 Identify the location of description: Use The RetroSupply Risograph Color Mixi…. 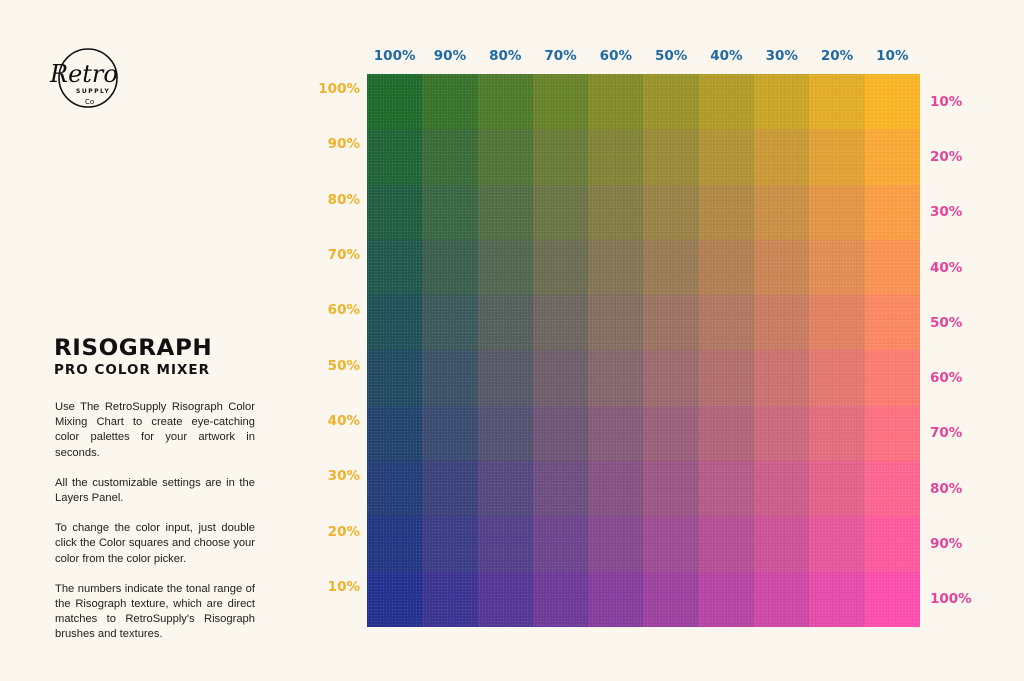
(155, 529).